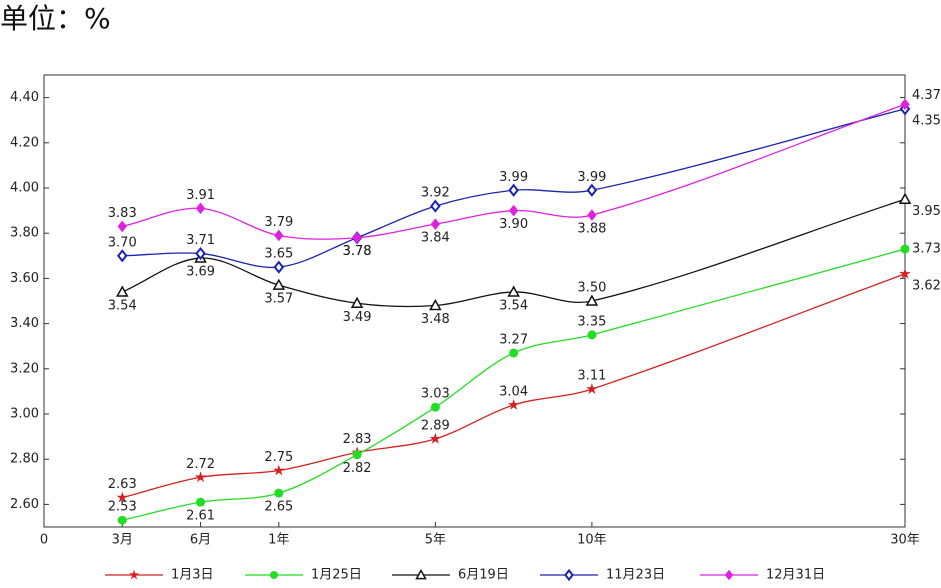 This screenshot has height=588, width=941. I want to click on data-label: 2.75, so click(278, 457).